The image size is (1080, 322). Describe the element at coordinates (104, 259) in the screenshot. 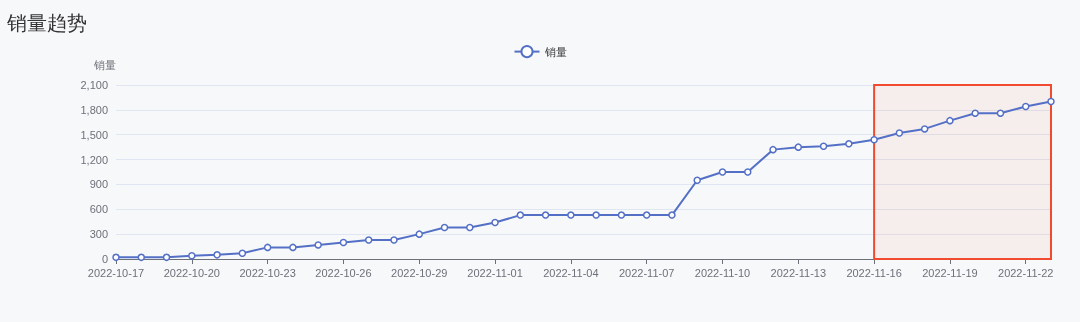

I see `y-tick-label: 0` at that location.